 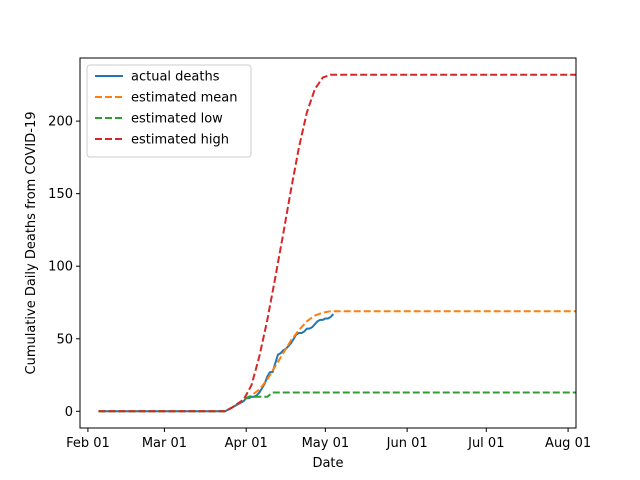 I want to click on x-tick-label: Jun 01, so click(x=407, y=443).